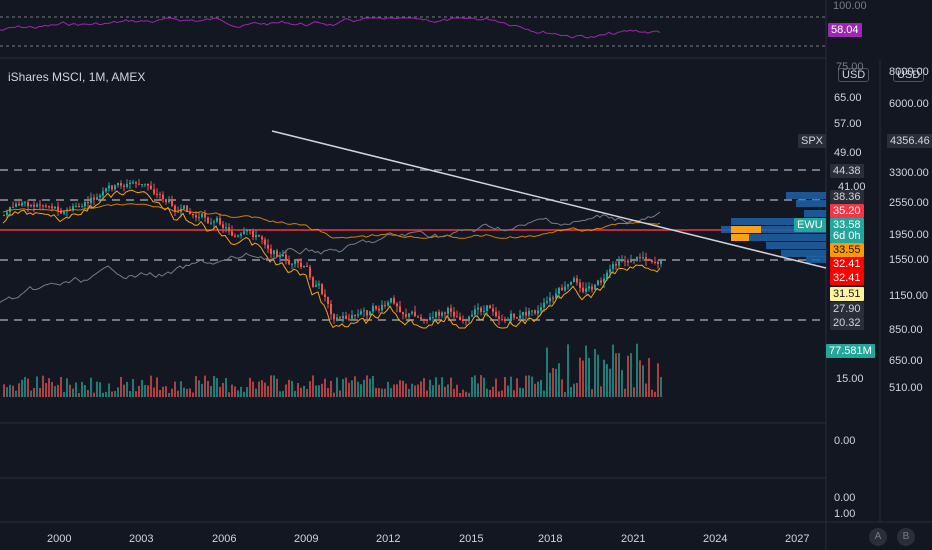  I want to click on unit-right: USD, so click(909, 75).